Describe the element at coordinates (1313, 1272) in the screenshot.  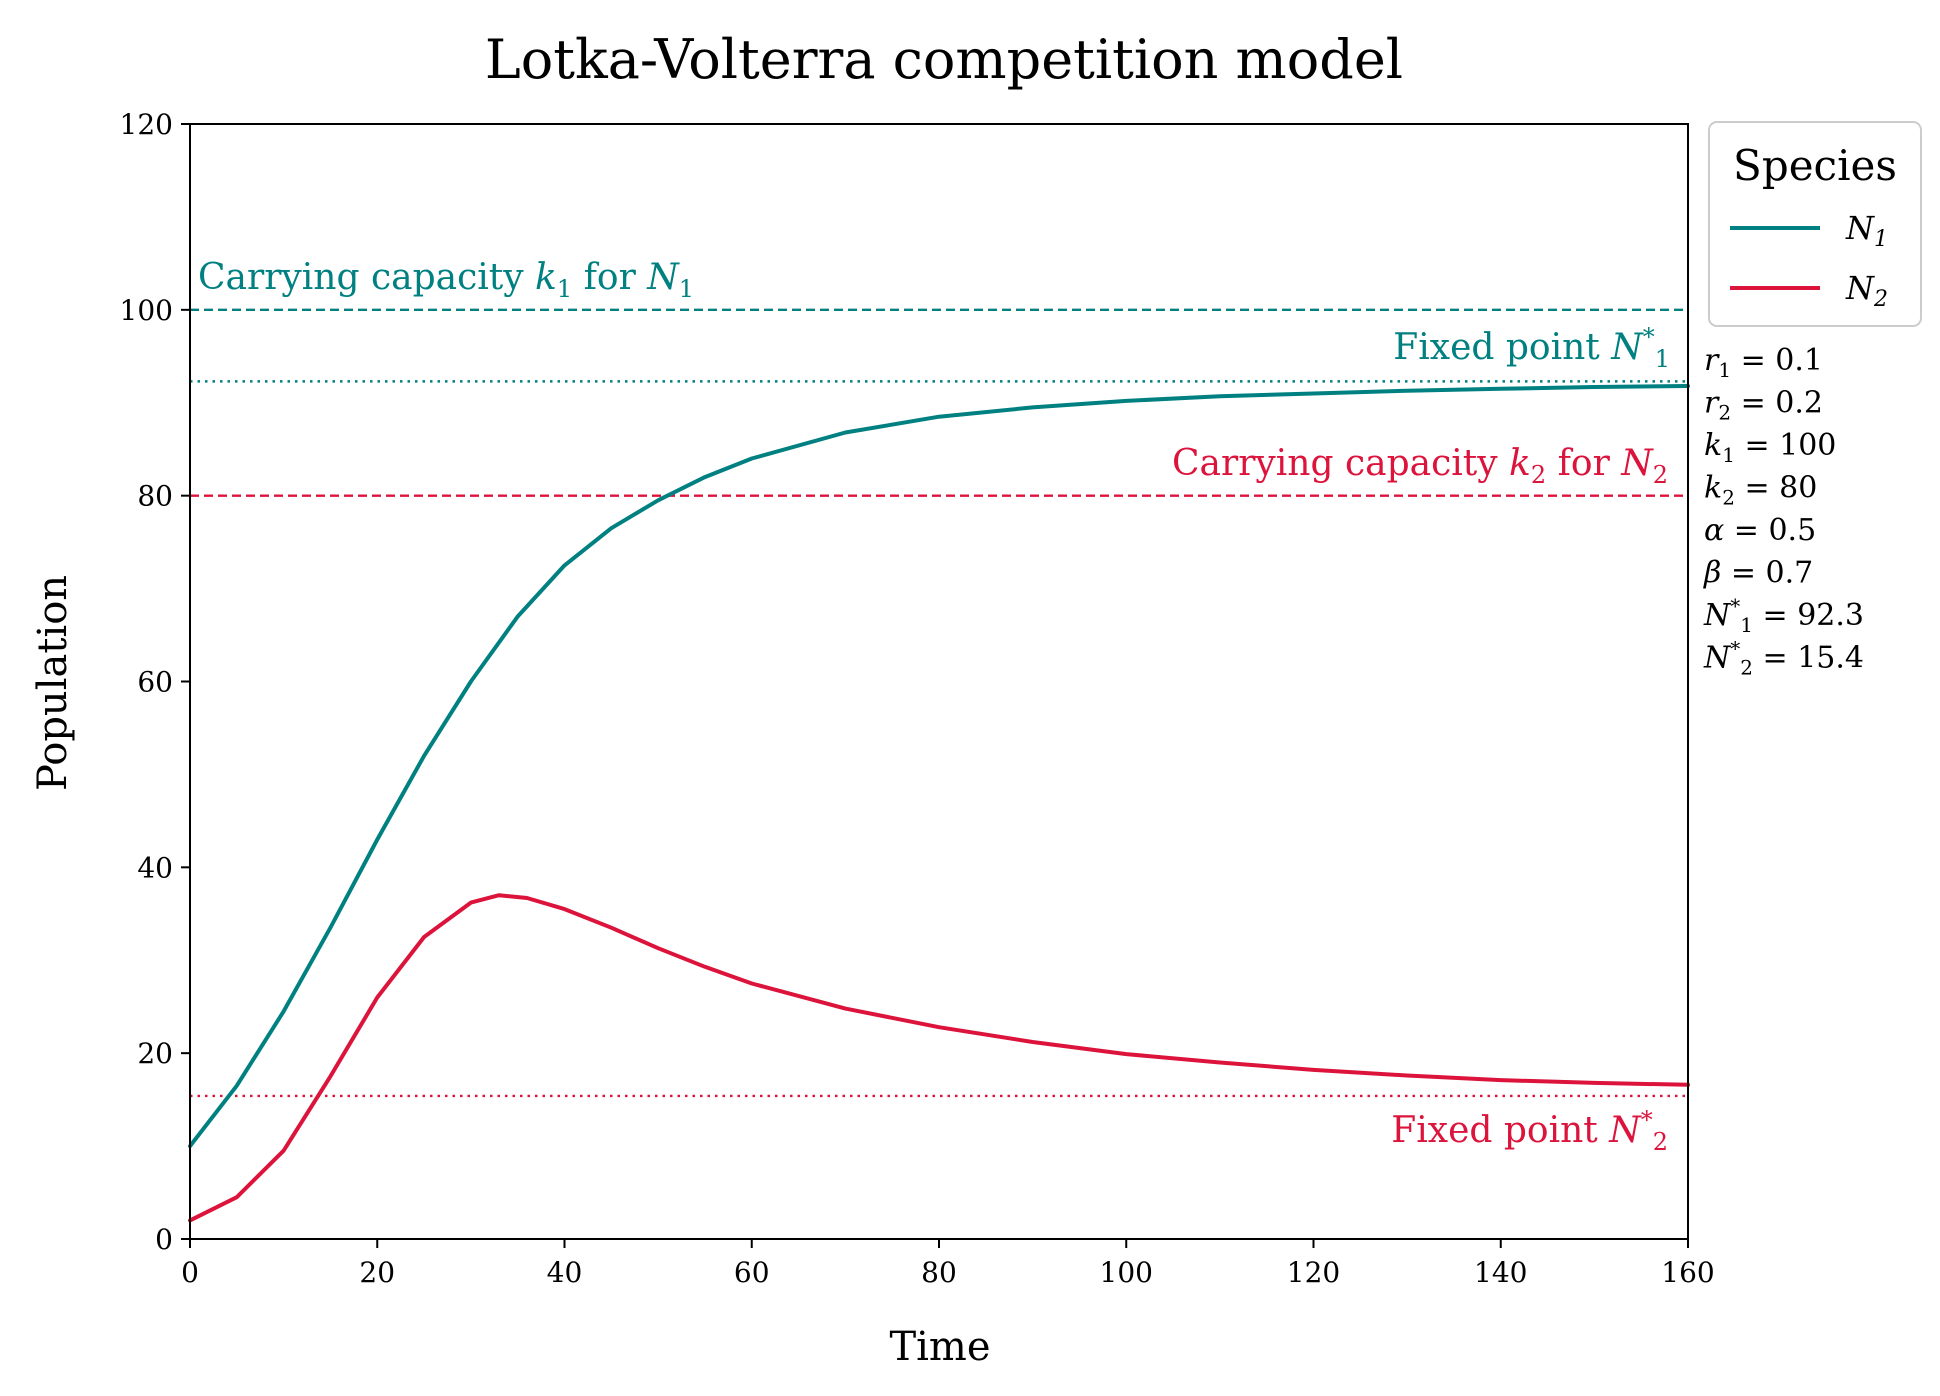
I see `x-tick-label: 120` at that location.